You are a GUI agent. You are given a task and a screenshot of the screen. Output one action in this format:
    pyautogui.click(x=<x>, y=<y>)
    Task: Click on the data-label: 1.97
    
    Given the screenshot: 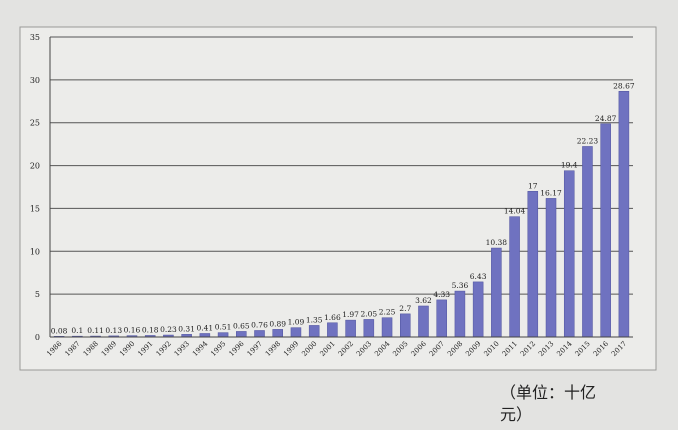 What is the action you would take?
    pyautogui.click(x=350, y=314)
    